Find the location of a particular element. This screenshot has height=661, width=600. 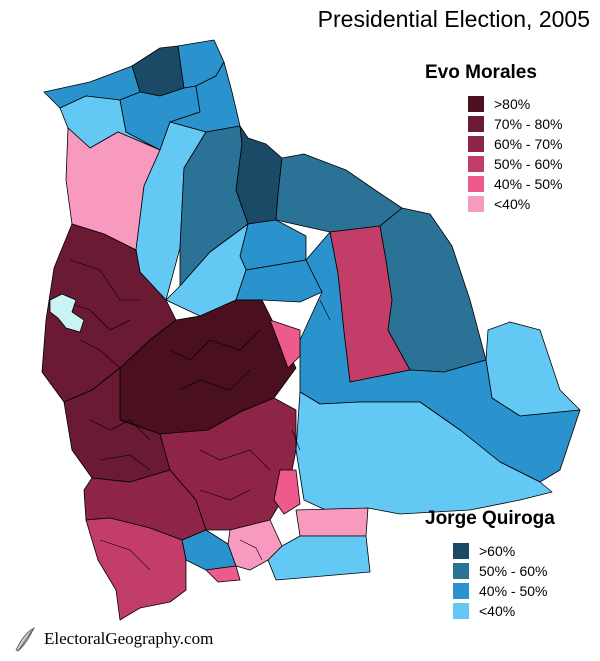

quiroga-legend-label: 50% - 60% is located at coordinates (513, 571).